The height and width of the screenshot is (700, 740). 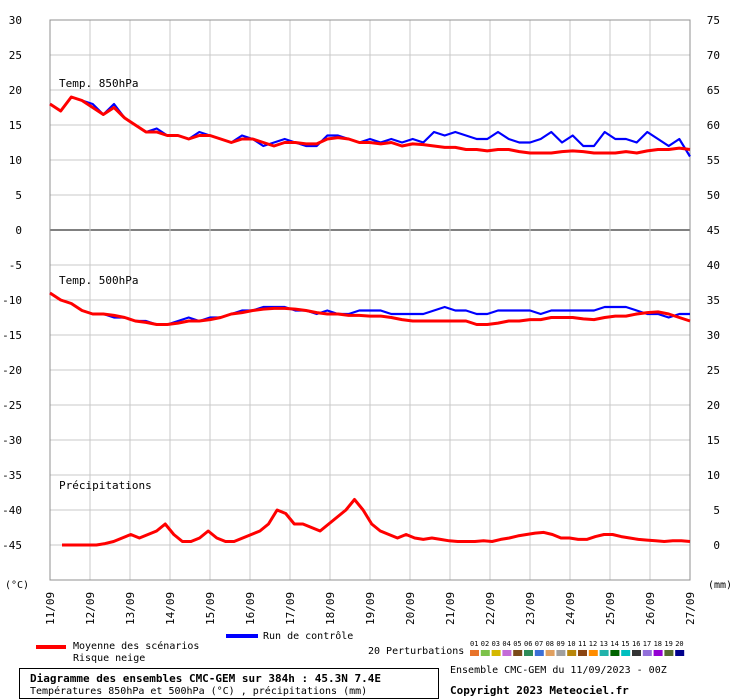 I want to click on x-tick-label: 21/09, so click(x=450, y=608).